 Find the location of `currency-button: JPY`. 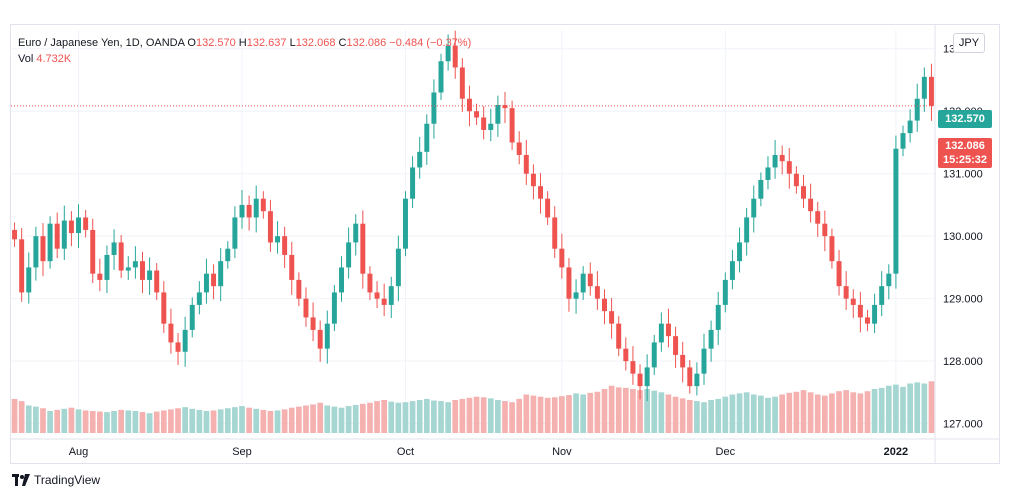

currency-button: JPY is located at coordinates (969, 43).